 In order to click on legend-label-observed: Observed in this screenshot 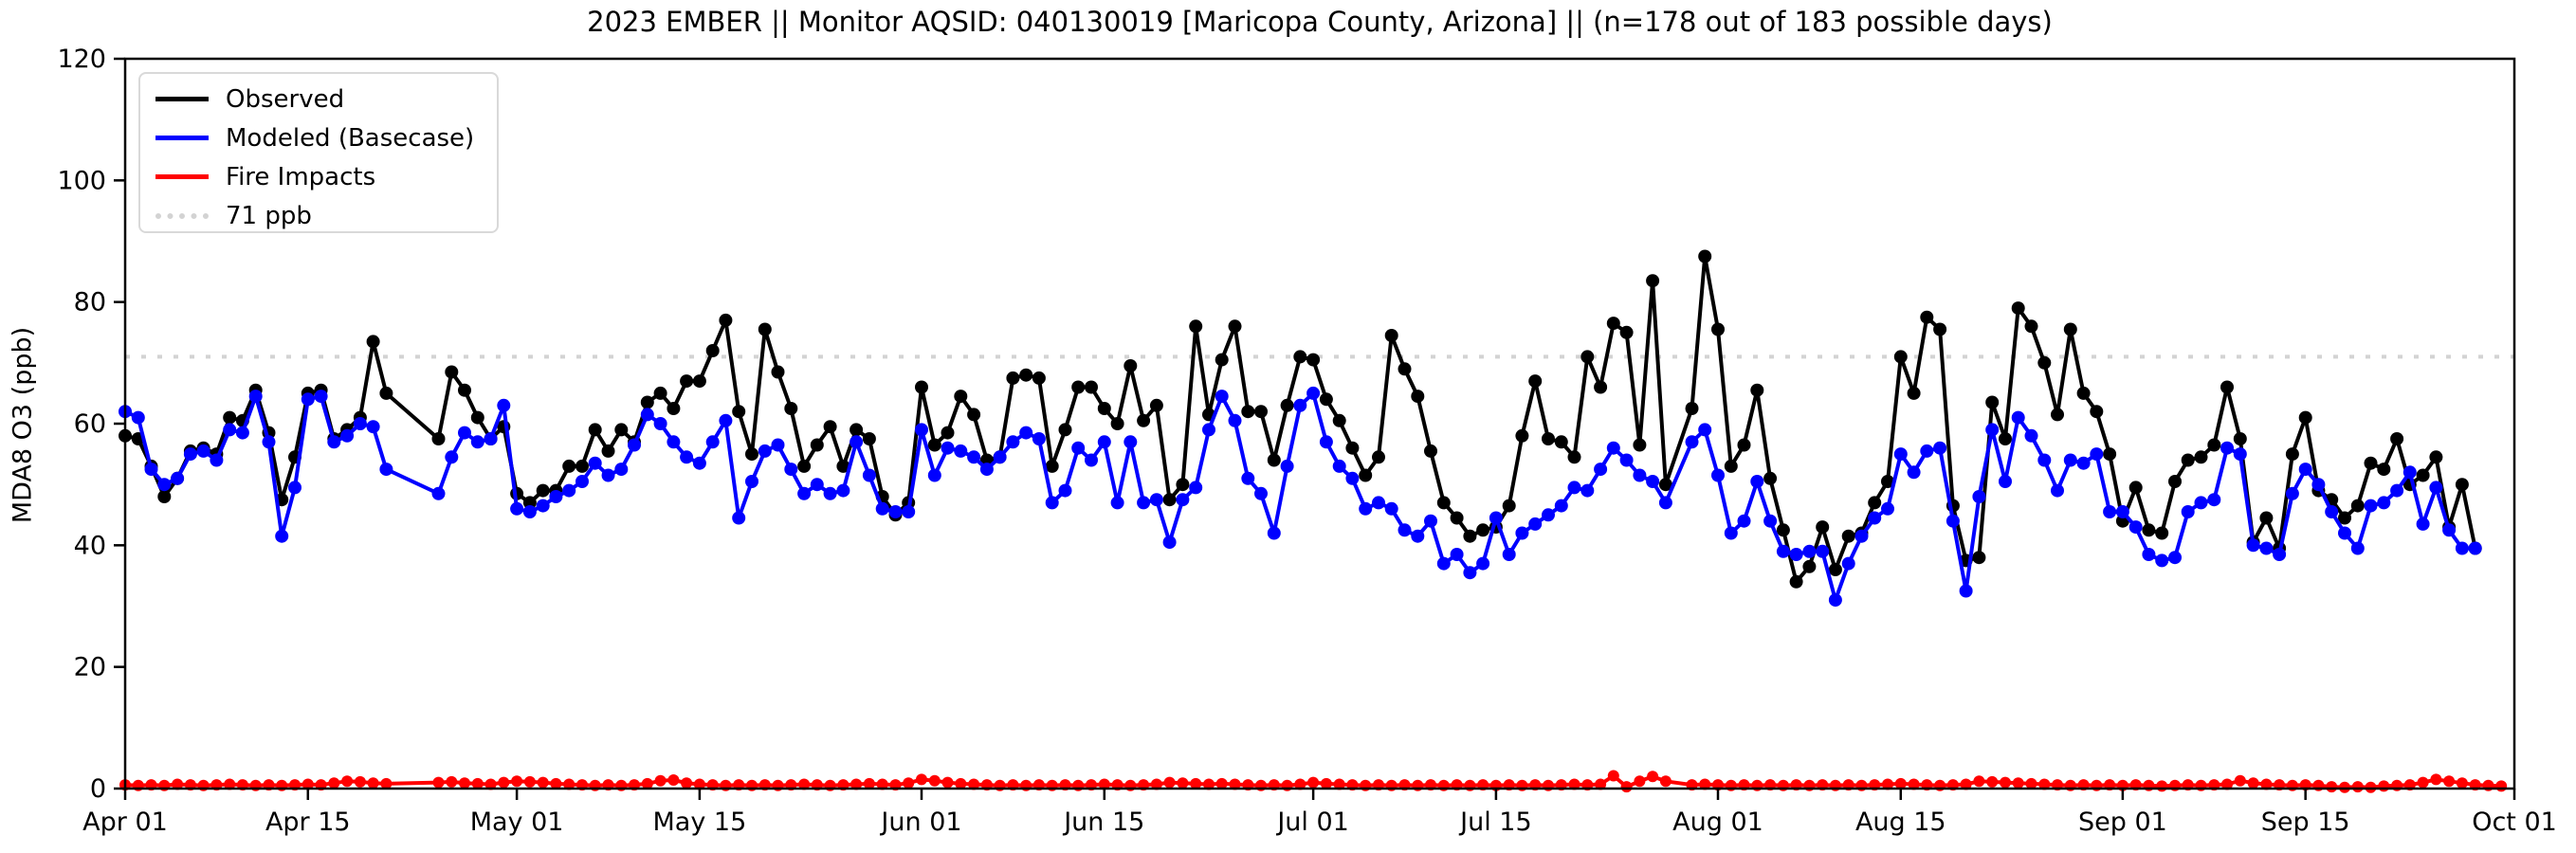, I will do `click(285, 99)`.